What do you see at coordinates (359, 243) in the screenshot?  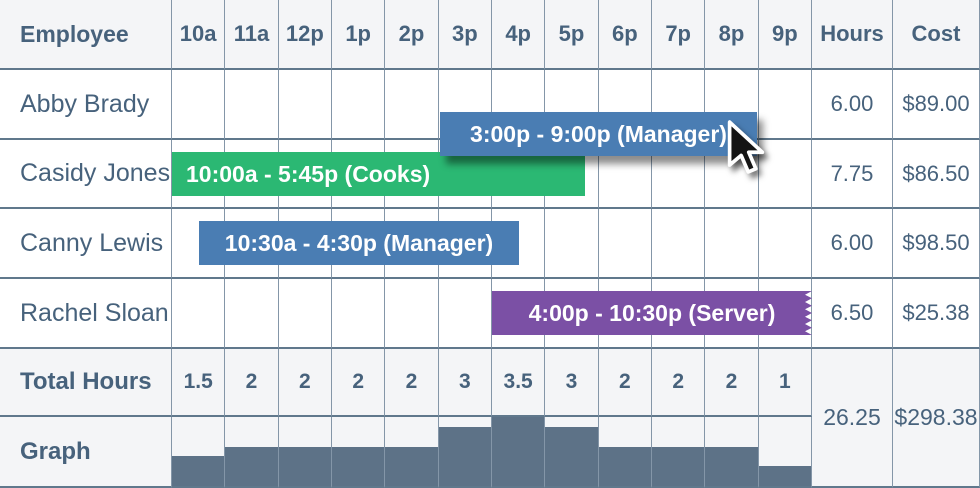 I see `shift-bar-canny-manager: 10:30a - 4:30p (Manager)` at bounding box center [359, 243].